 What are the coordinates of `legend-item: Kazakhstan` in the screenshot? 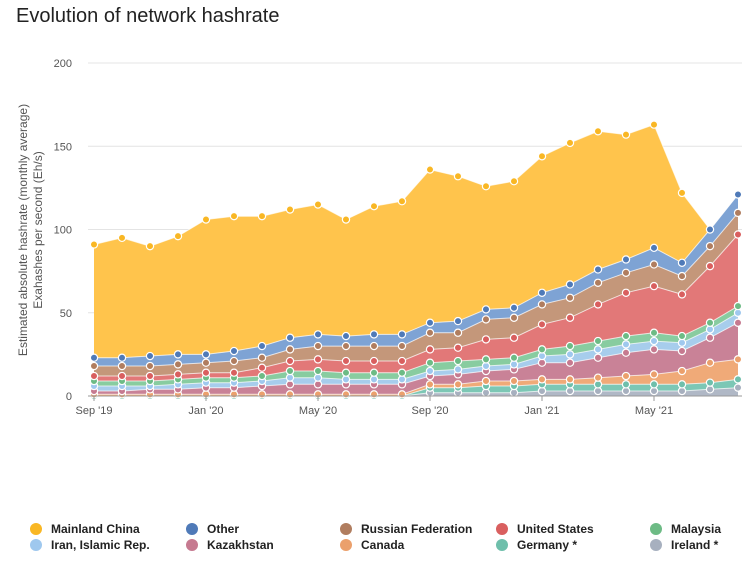 It's located at (230, 545).